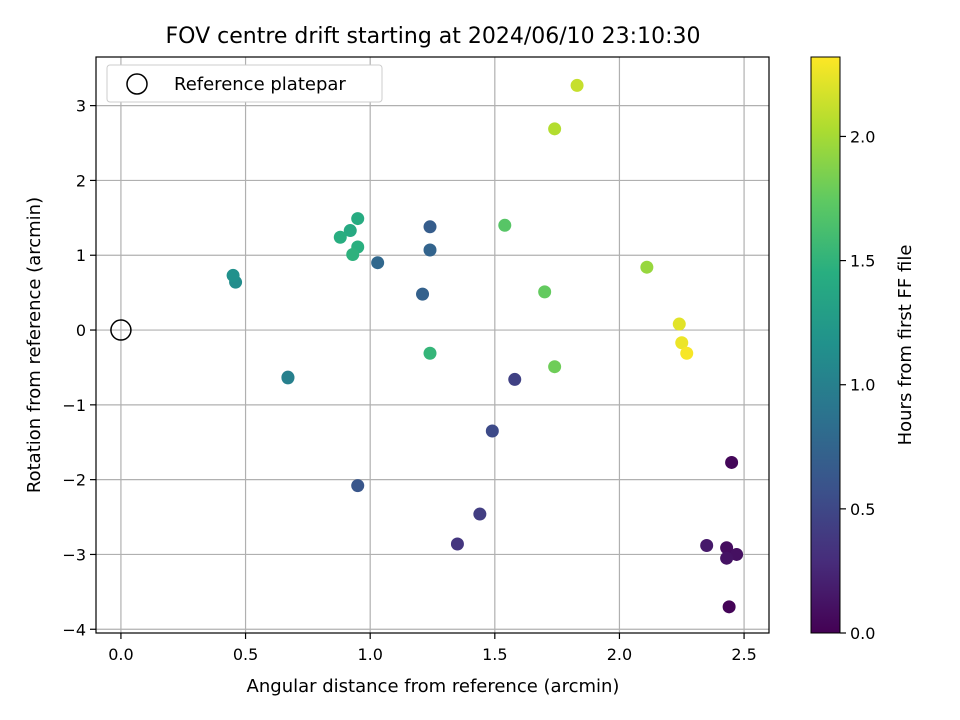  I want to click on colorbar-tick-label: 1.0, so click(862, 385).